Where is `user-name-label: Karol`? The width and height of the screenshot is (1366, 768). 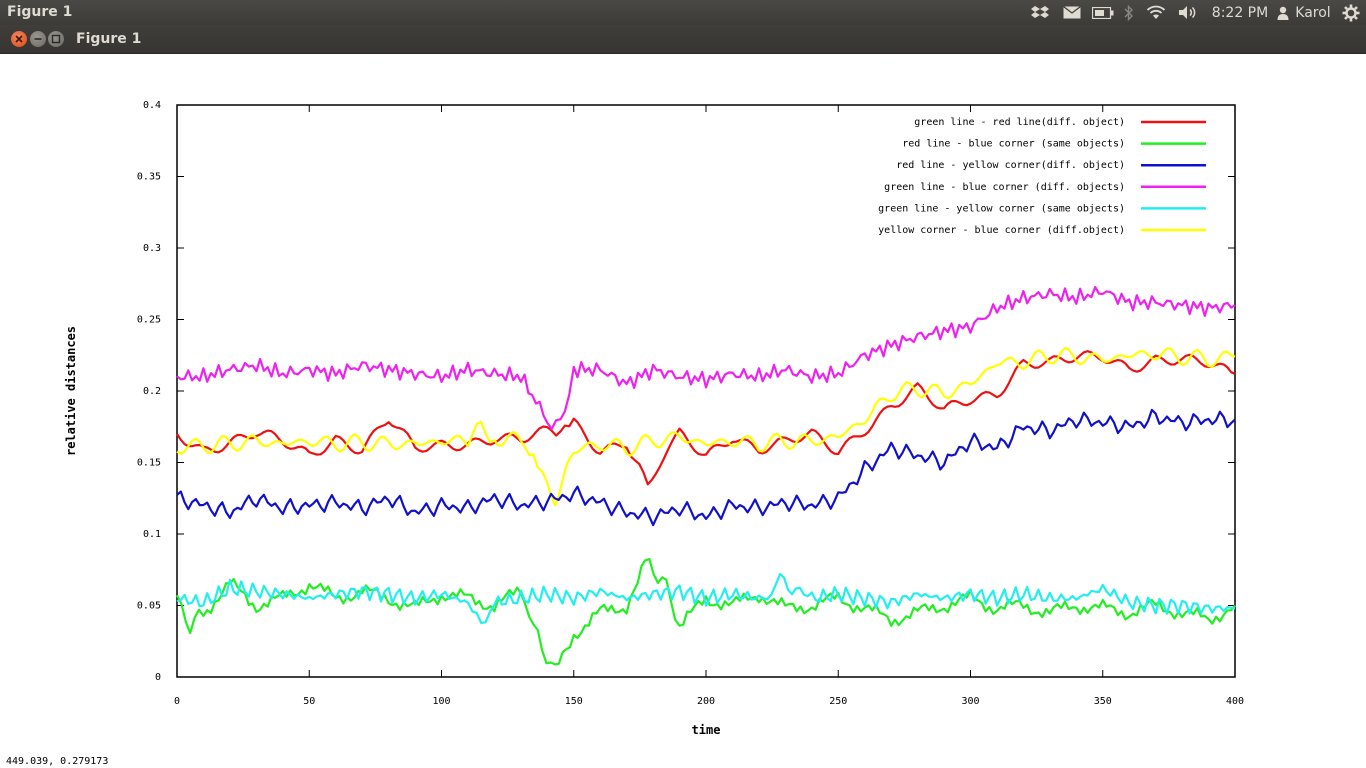 user-name-label: Karol is located at coordinates (1313, 12).